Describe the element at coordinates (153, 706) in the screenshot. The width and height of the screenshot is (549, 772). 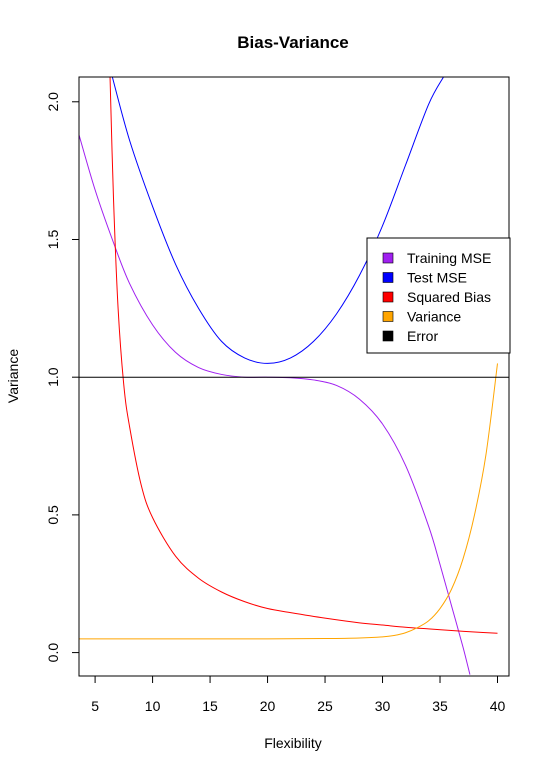
I see `x-tick-label: 10` at that location.